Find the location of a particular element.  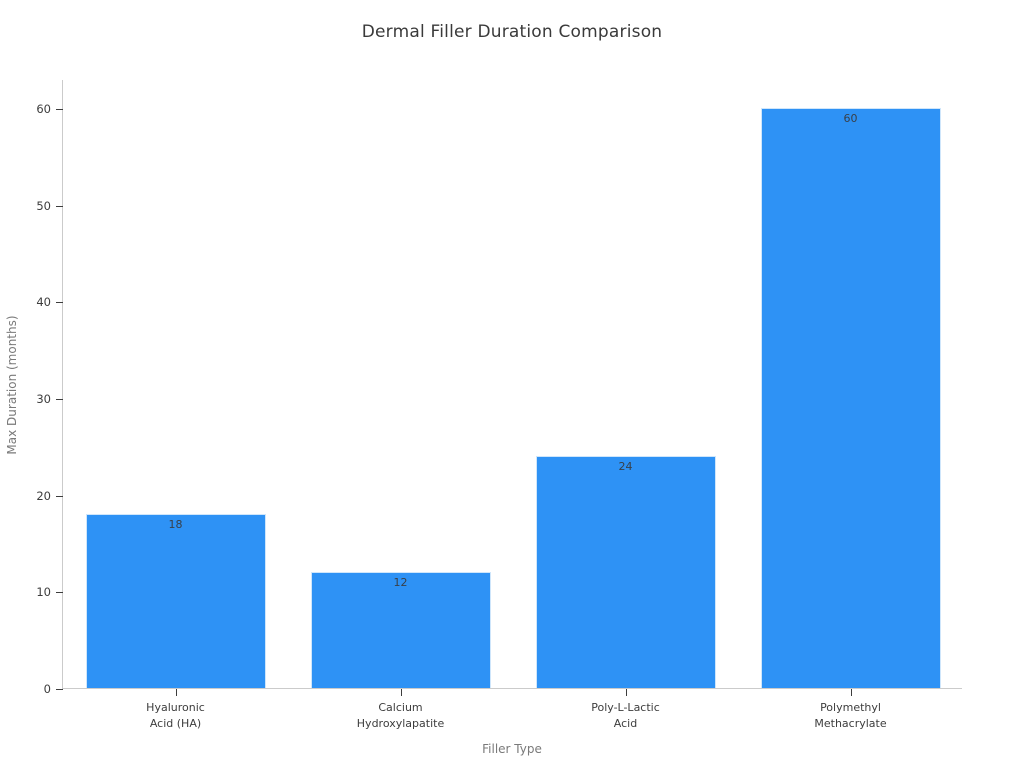

bar: 18 is located at coordinates (175, 601).